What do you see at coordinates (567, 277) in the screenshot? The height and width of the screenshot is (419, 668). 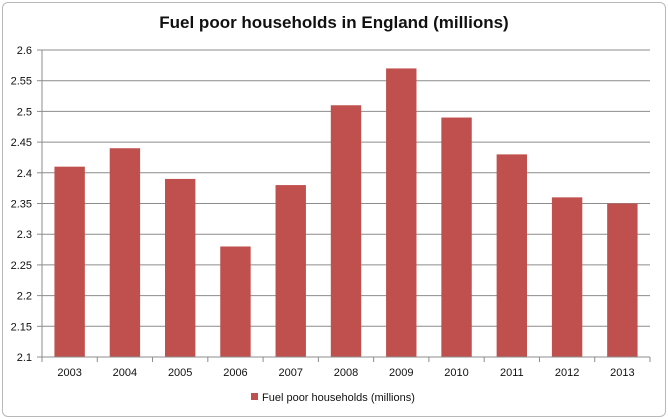 I see `bar-2012` at bounding box center [567, 277].